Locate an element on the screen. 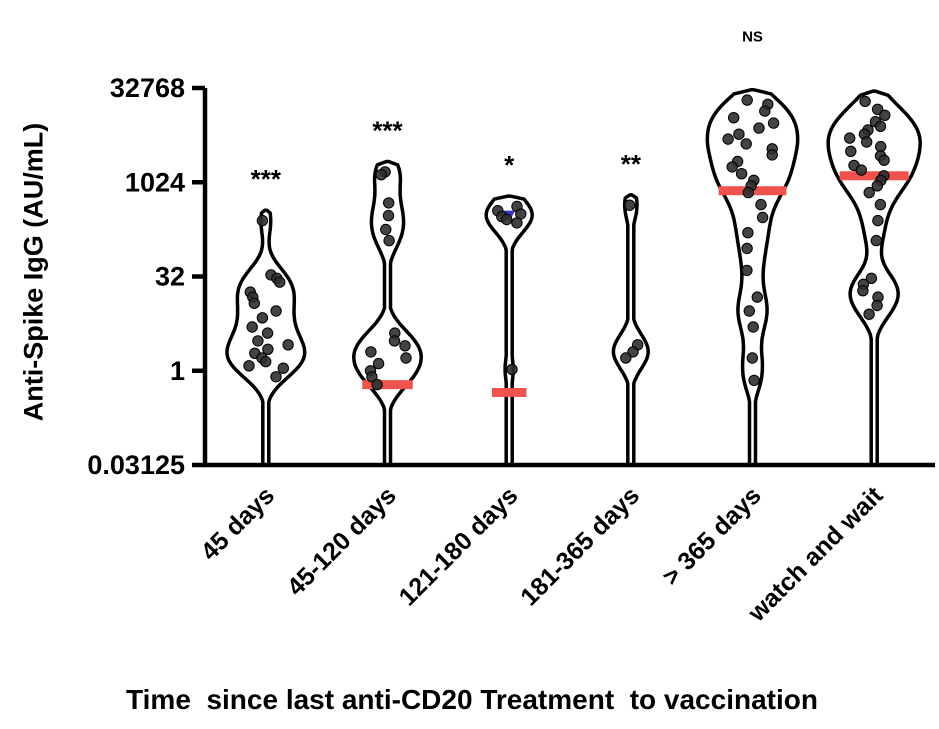 This screenshot has width=939, height=729. x-category-label: > 365 days is located at coordinates (712, 536).